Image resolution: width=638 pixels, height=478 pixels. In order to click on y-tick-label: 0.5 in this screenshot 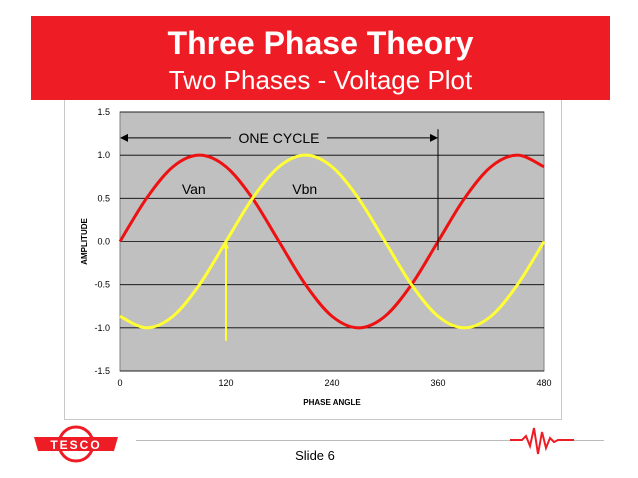, I will do `click(103, 198)`.